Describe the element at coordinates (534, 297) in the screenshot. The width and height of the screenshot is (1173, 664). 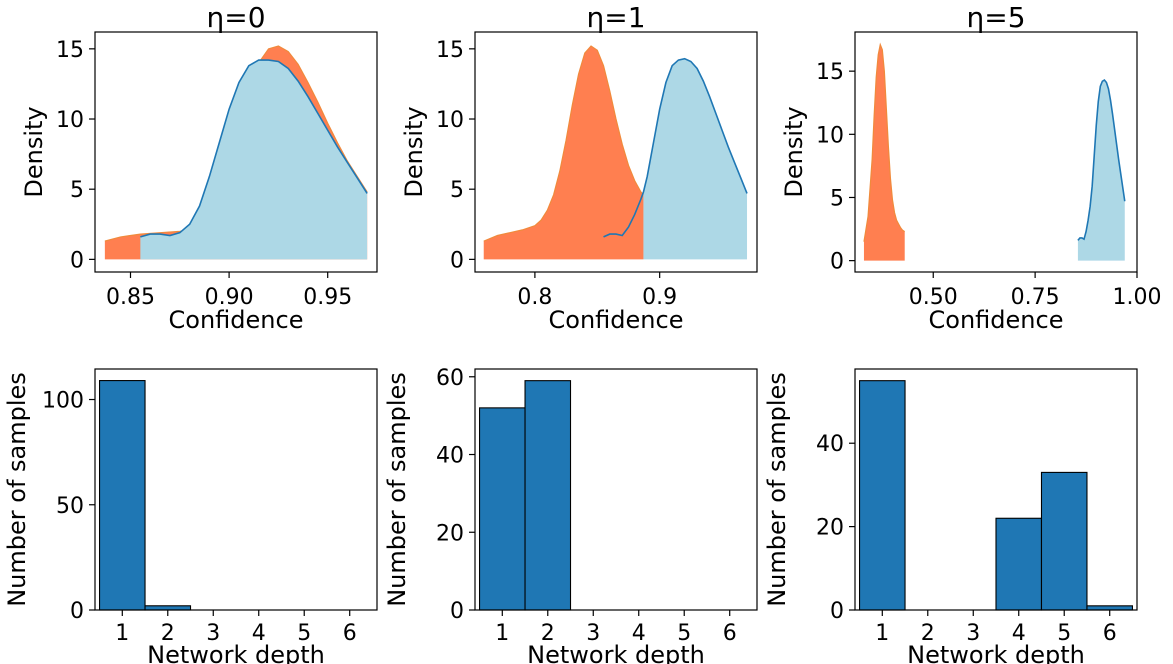
I see `x-tick-label: 0.8` at that location.